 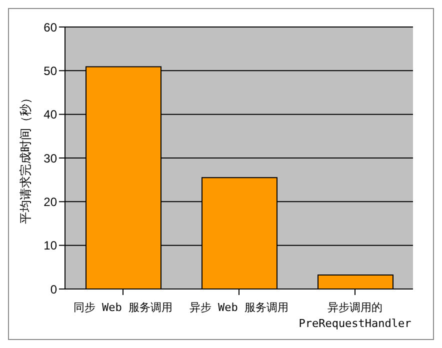 I want to click on x-tick-label: 同步 Web 服务调用, so click(x=123, y=307).